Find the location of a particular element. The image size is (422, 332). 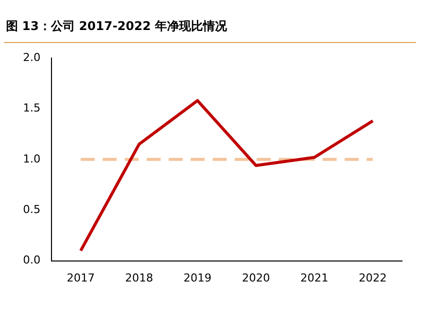

x-tick-label: 2019 is located at coordinates (198, 277).